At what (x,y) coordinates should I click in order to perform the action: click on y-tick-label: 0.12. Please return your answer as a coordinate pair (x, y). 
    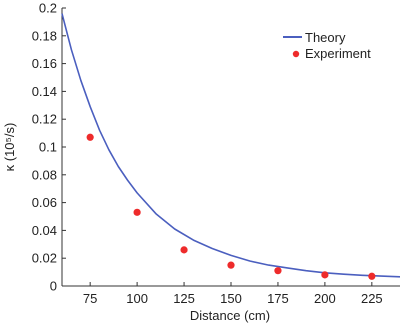
    Looking at the image, I should click on (44, 119).